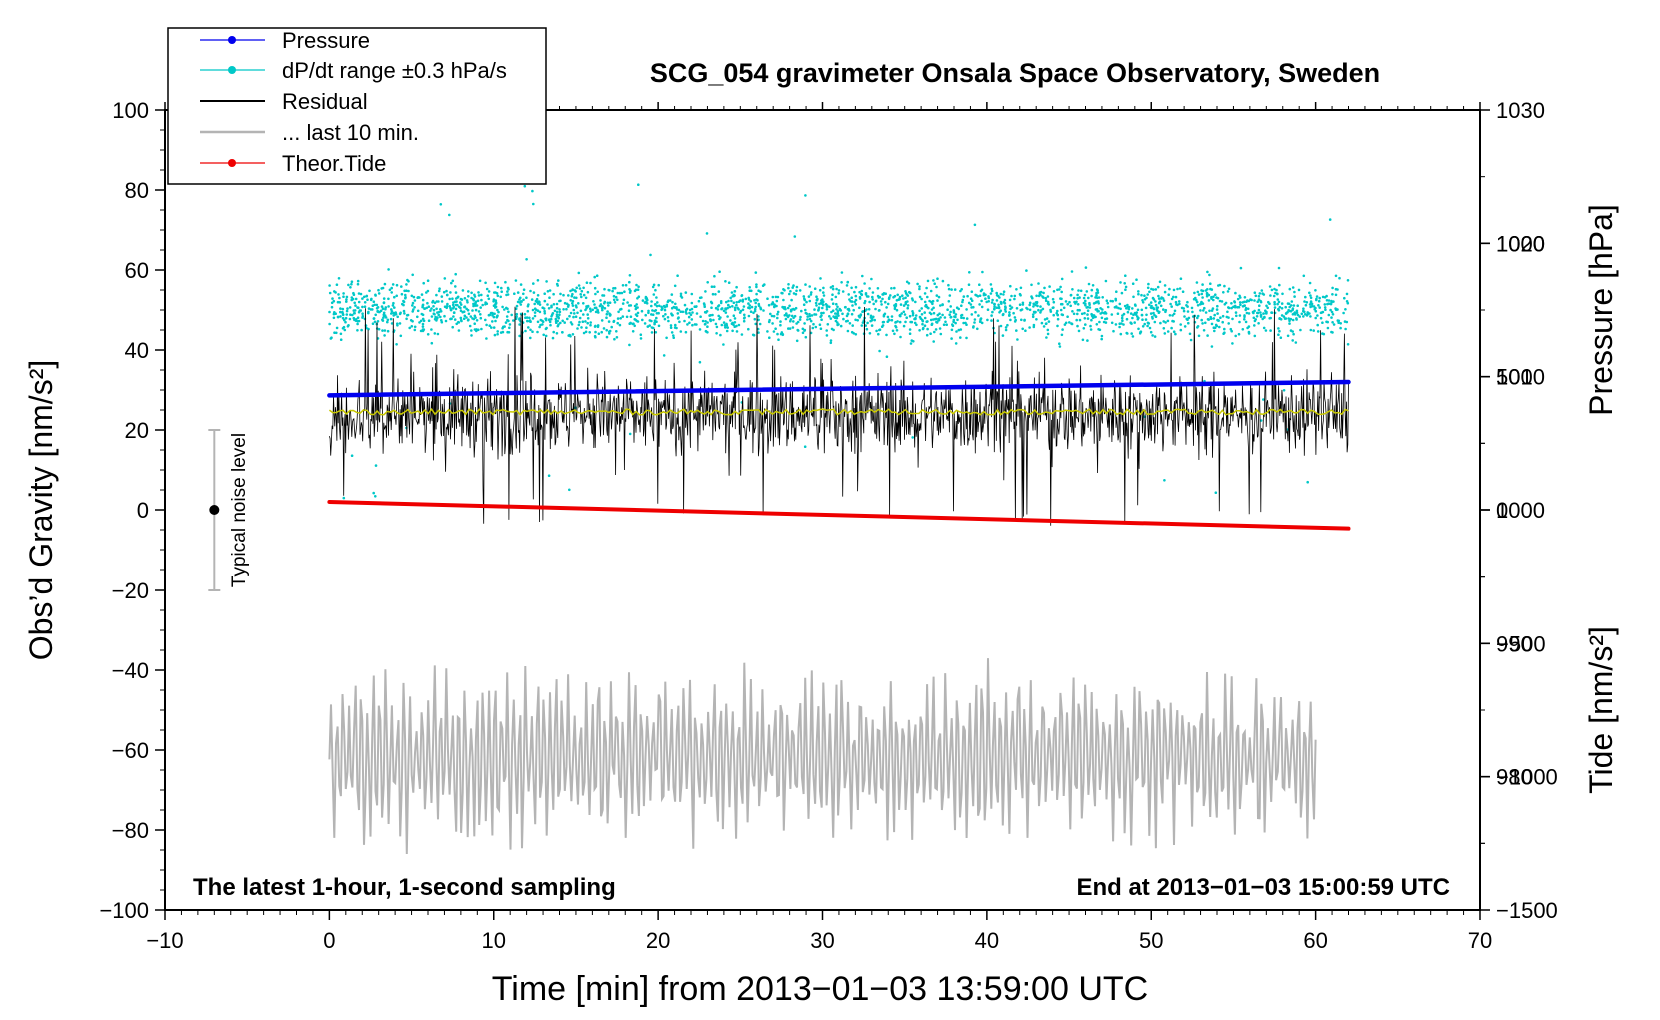 Image resolution: width=1660 pixels, height=1020 pixels. Describe the element at coordinates (137, 430) in the screenshot. I see `y-tick-label: 20` at that location.